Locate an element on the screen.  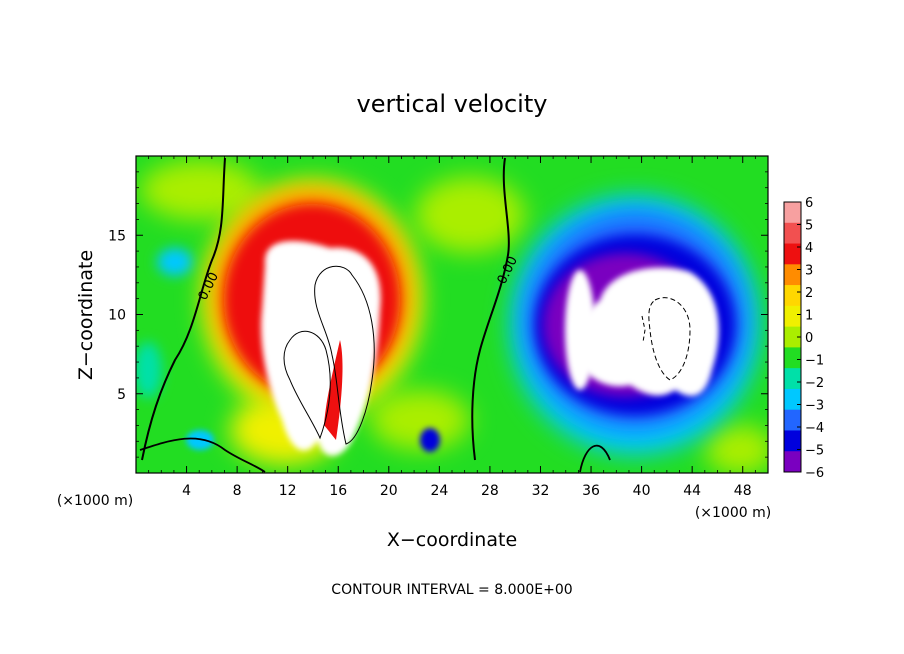
x-tick-label: 32 is located at coordinates (541, 491).